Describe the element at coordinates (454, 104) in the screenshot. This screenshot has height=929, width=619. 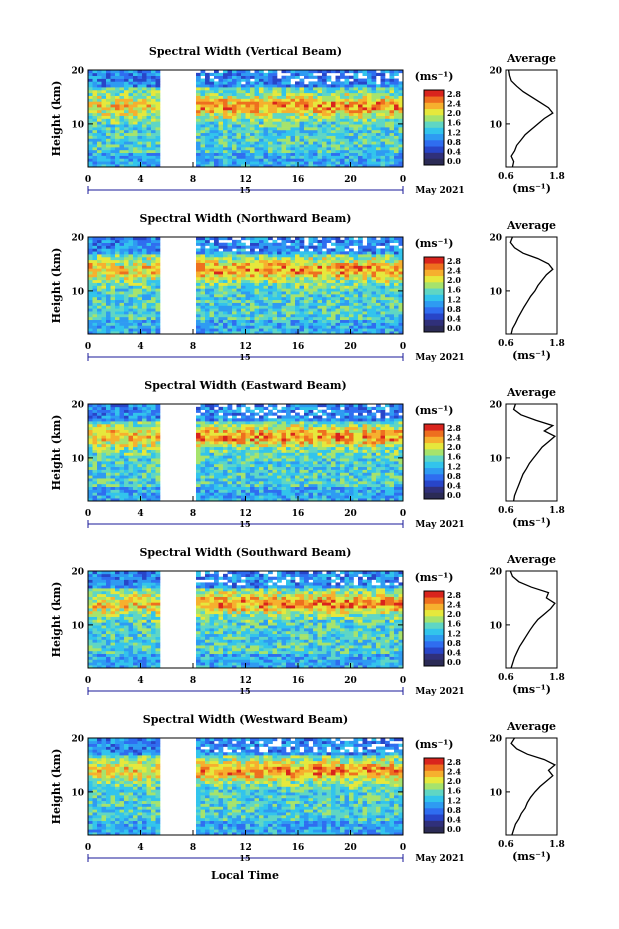
I see `colorbar-tick-label: 2.4` at that location.